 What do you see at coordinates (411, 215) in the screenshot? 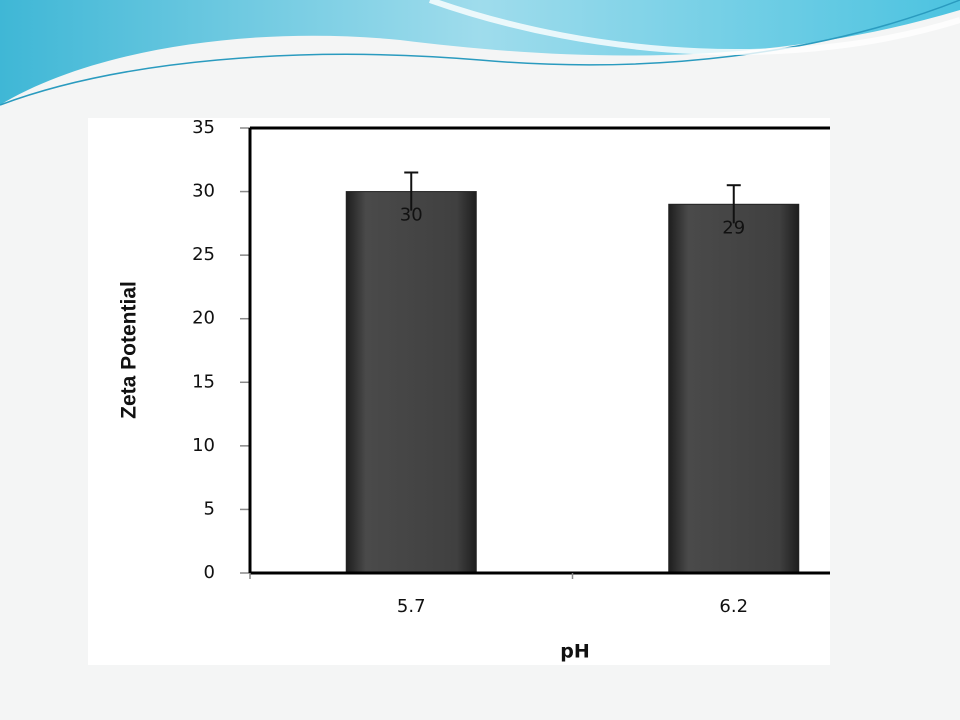
I see `value-label: 30` at bounding box center [411, 215].